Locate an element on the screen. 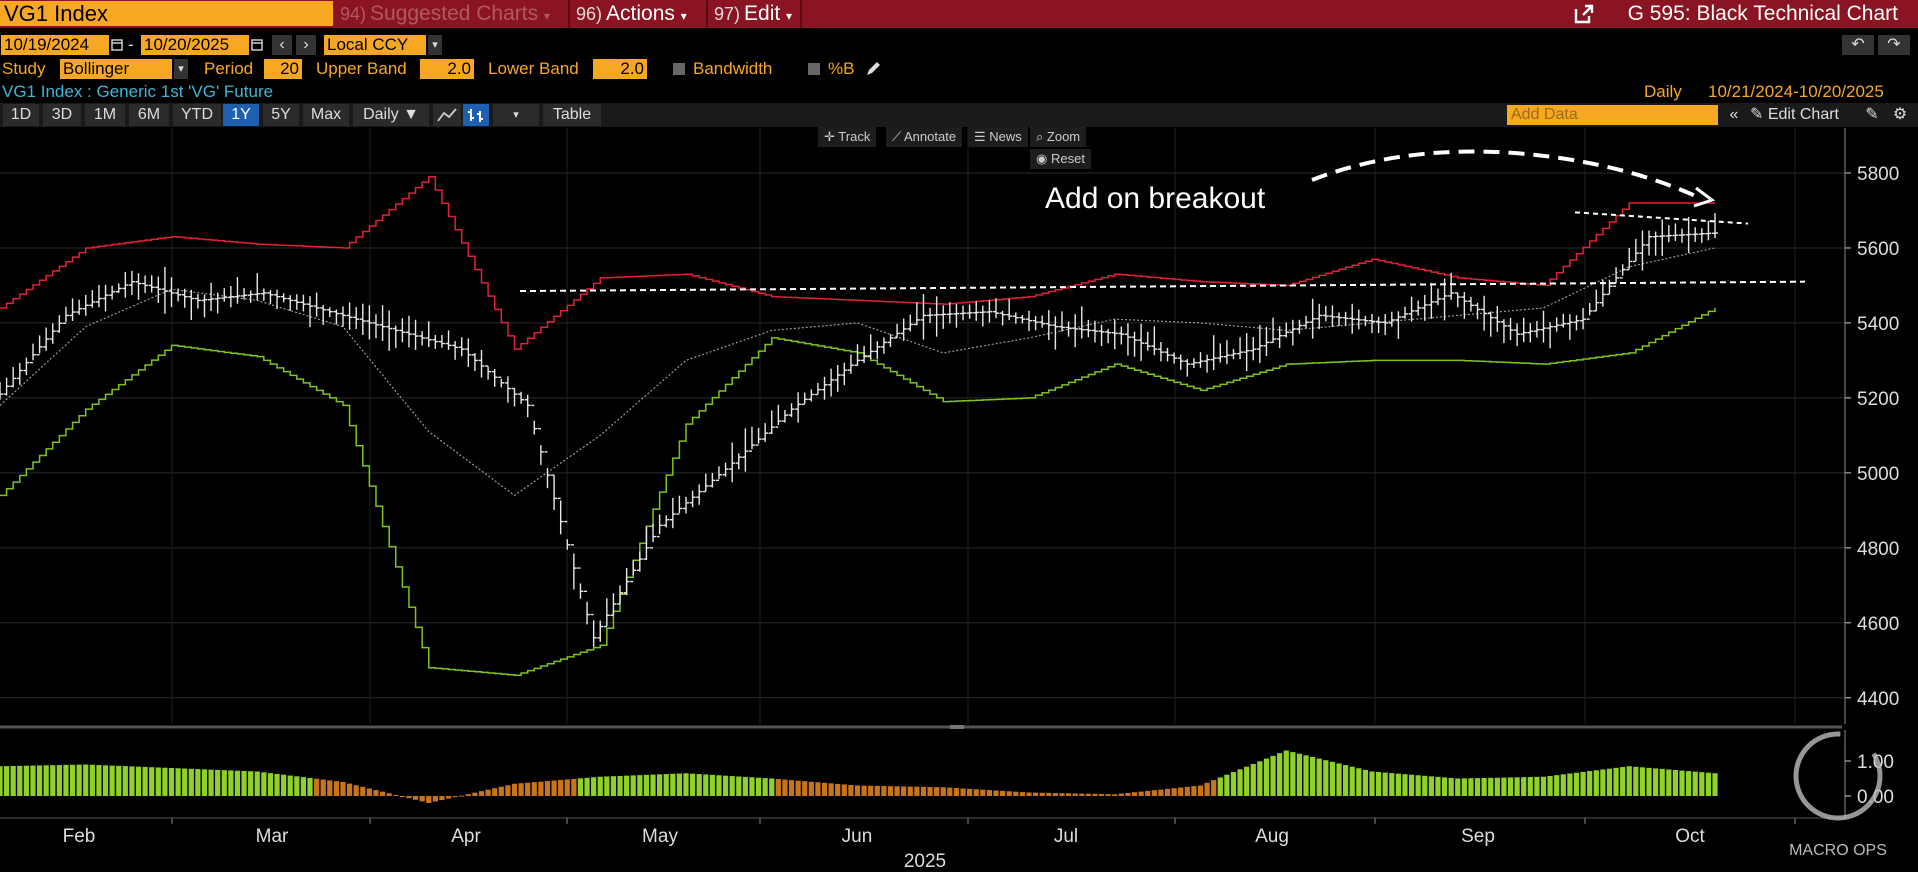  reset-button: ◉ Reset is located at coordinates (1060, 159).